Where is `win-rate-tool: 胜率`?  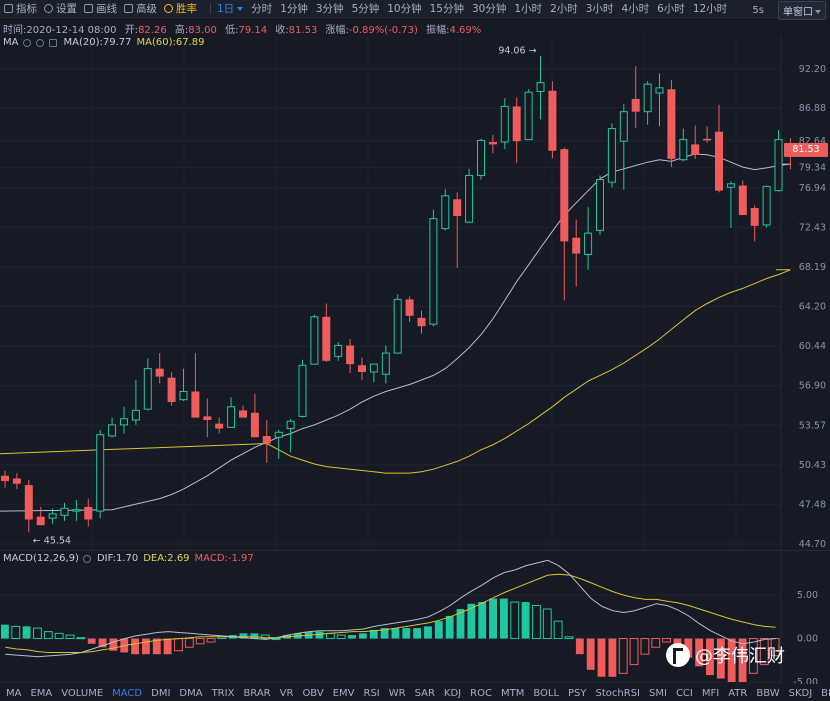
win-rate-tool: 胜率 is located at coordinates (180, 8).